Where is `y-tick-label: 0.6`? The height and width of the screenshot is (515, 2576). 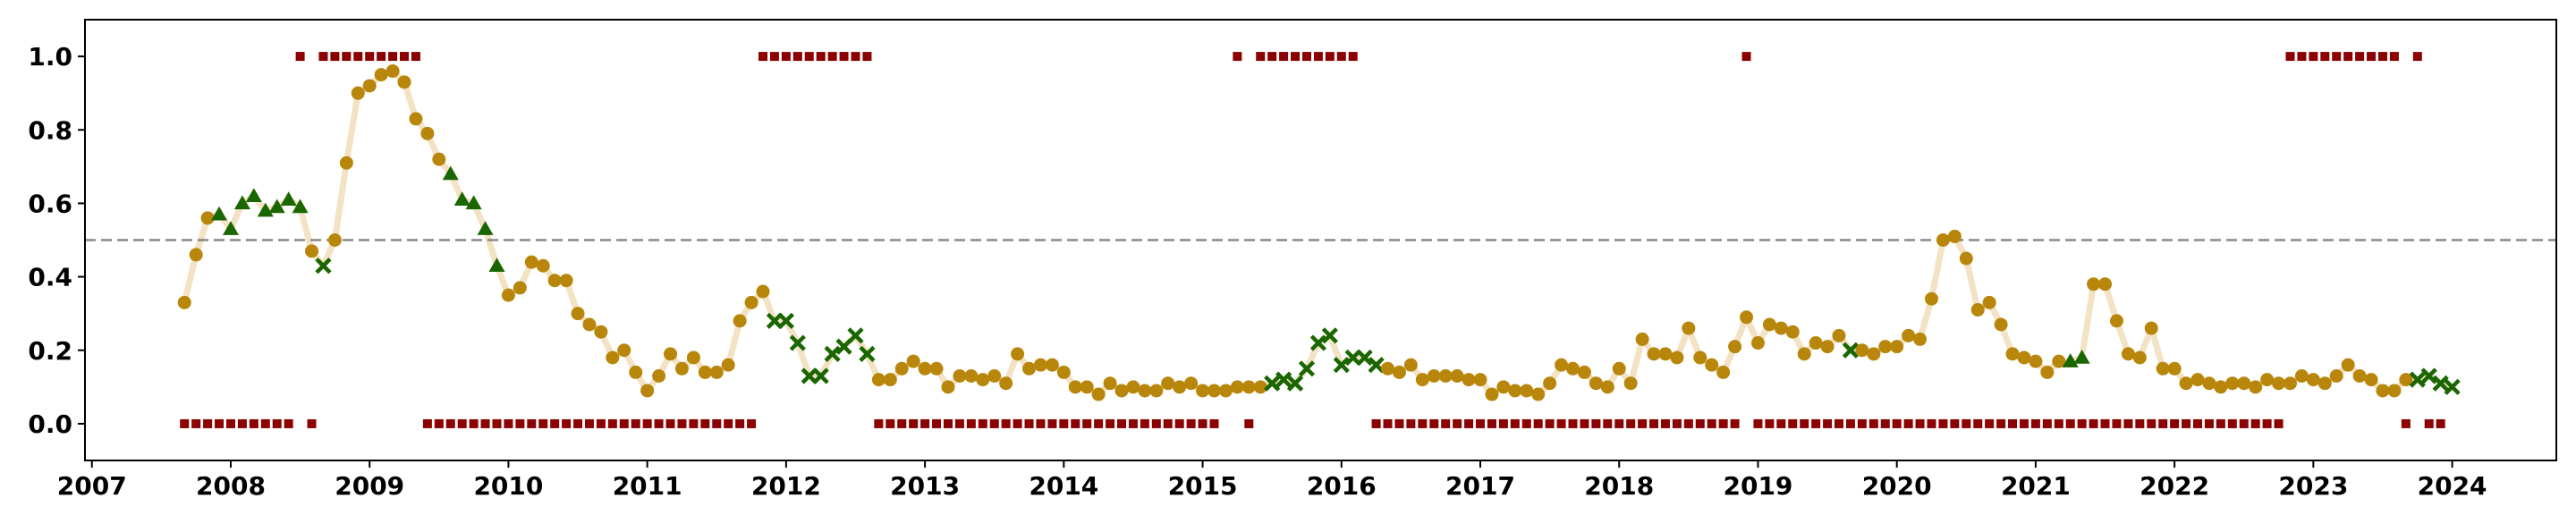 y-tick-label: 0.6 is located at coordinates (50, 204).